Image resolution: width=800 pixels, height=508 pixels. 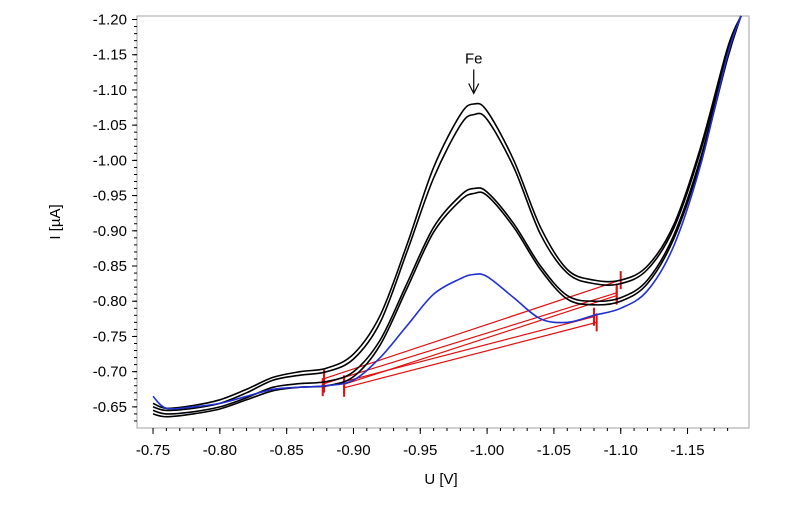 I want to click on y-tick-label: -1.10, so click(x=110, y=90).